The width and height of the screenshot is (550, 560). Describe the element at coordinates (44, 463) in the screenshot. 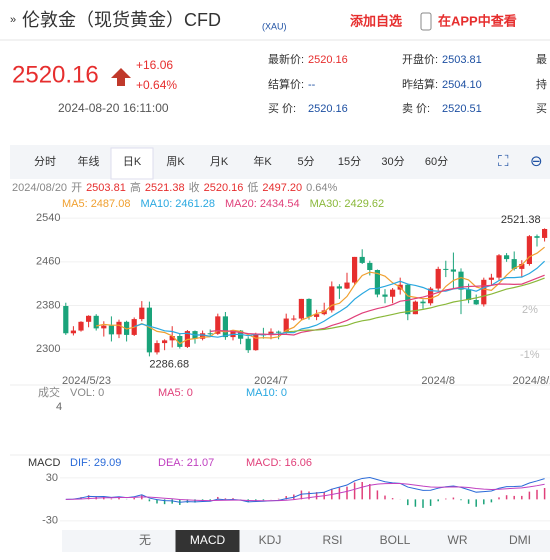

I see `macd-title: MACD` at that location.